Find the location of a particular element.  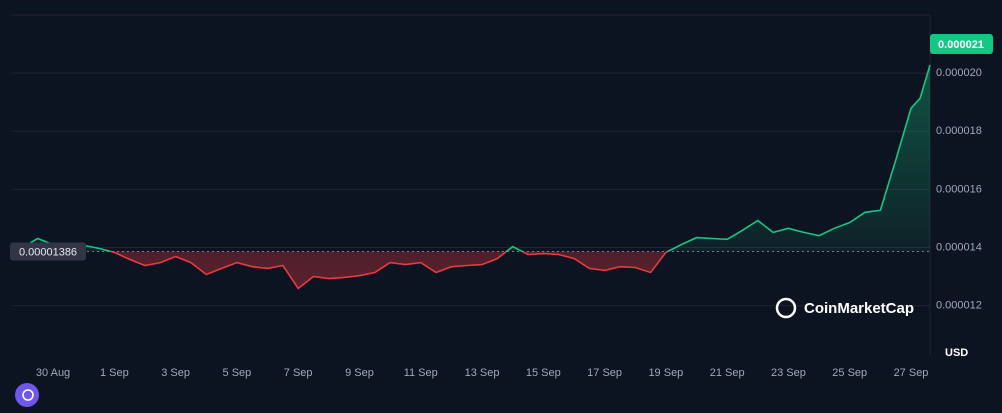

x-tick-label: 11 Sep is located at coordinates (421, 373).